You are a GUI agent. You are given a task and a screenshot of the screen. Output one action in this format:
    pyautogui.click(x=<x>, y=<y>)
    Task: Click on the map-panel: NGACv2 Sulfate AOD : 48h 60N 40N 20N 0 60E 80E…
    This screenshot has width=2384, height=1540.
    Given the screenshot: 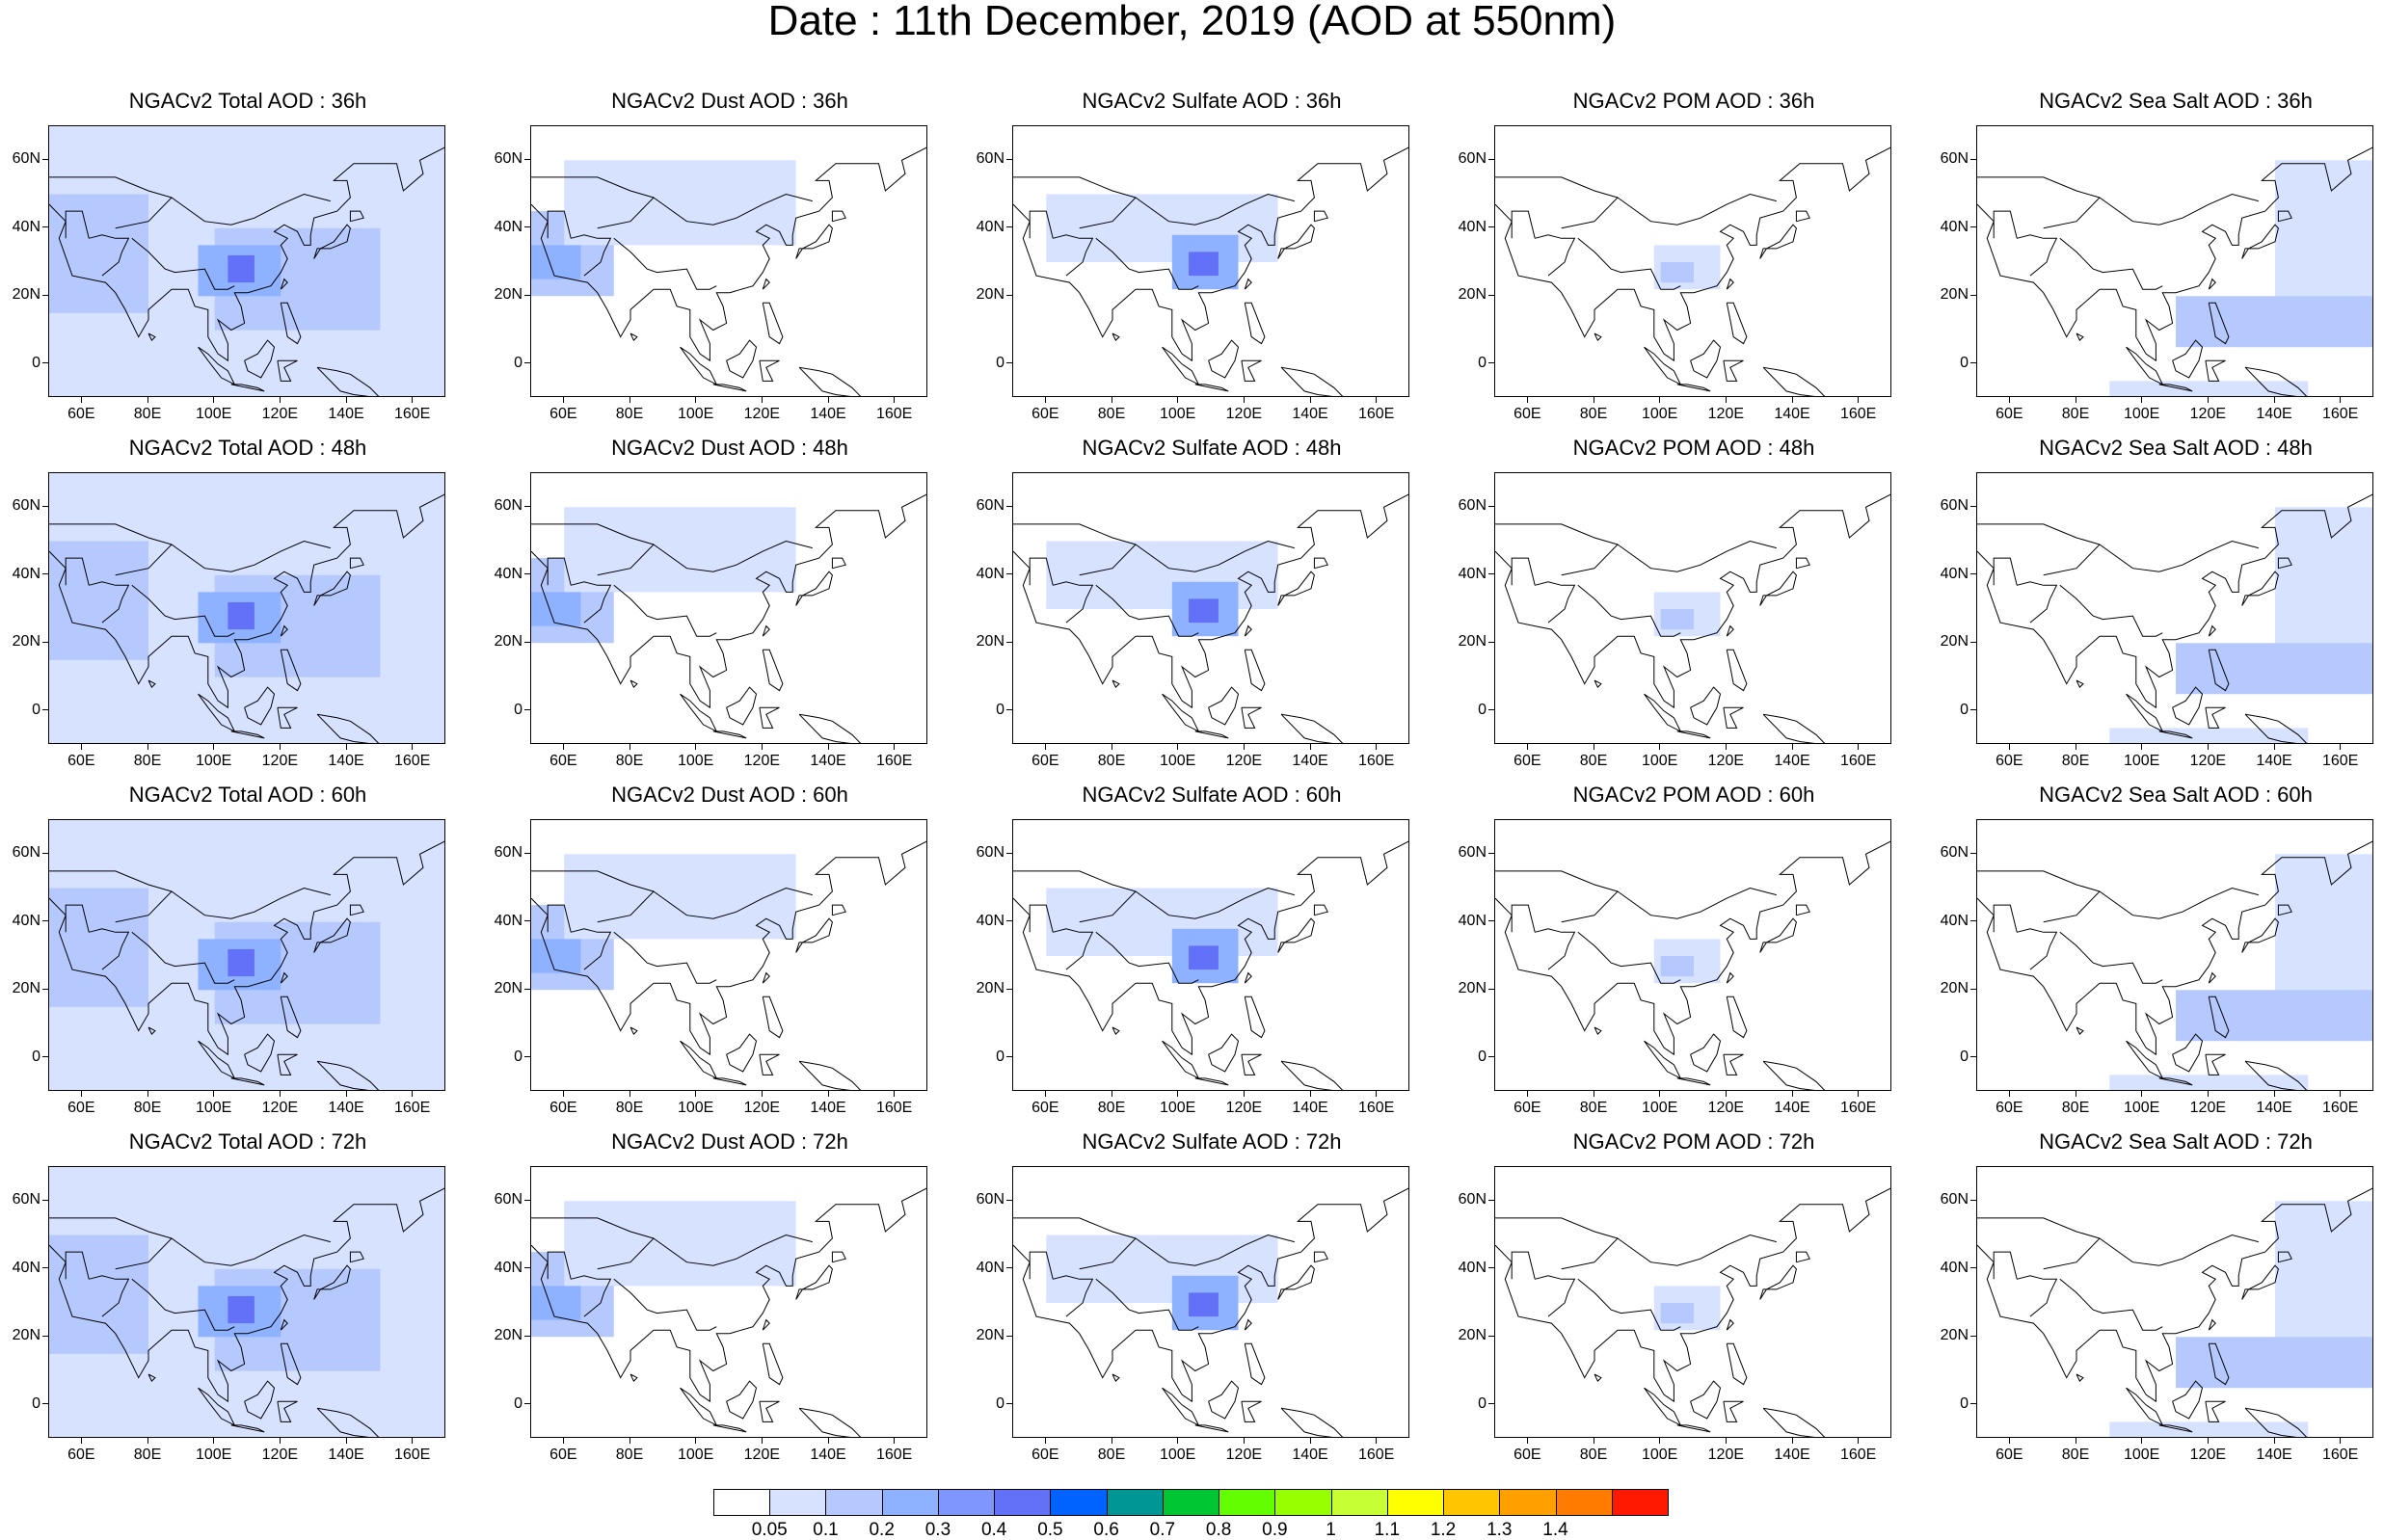 What is the action you would take?
    pyautogui.click(x=1205, y=609)
    